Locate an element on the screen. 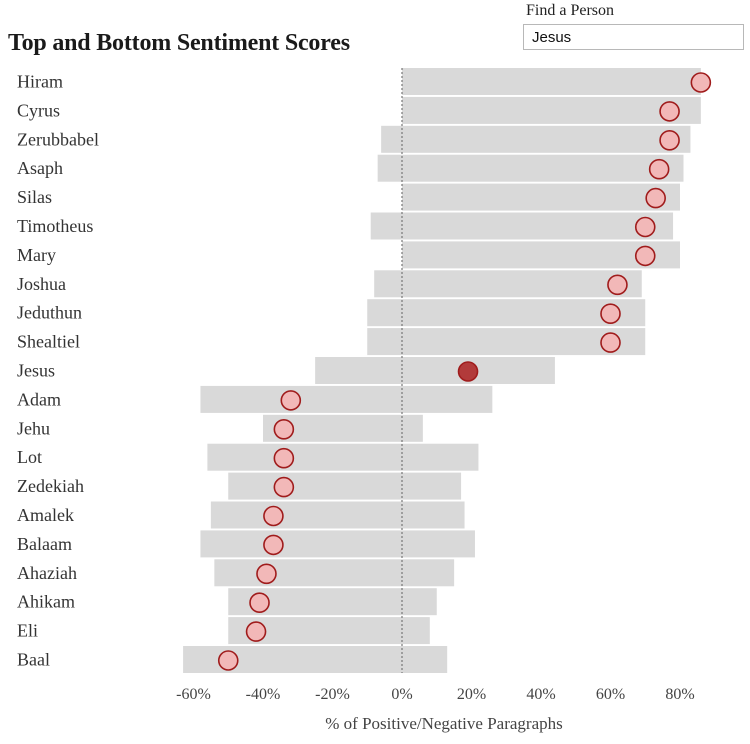  name-label-silas: Silas is located at coordinates (34, 197).